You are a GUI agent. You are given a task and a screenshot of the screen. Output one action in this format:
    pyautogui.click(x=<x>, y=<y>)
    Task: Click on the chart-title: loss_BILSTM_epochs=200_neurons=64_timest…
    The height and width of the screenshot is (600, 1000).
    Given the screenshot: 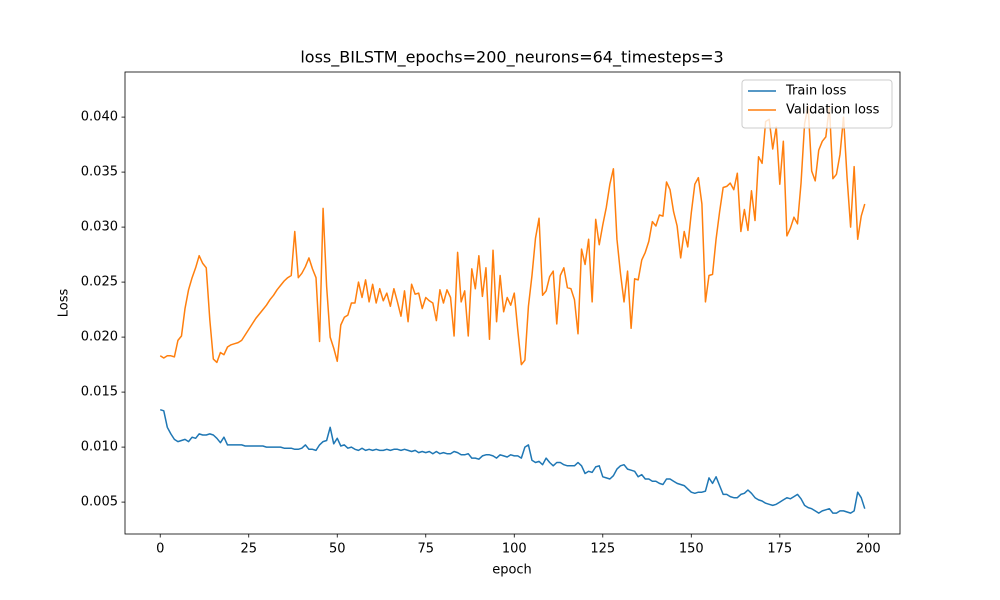 What is the action you would take?
    pyautogui.click(x=511, y=58)
    